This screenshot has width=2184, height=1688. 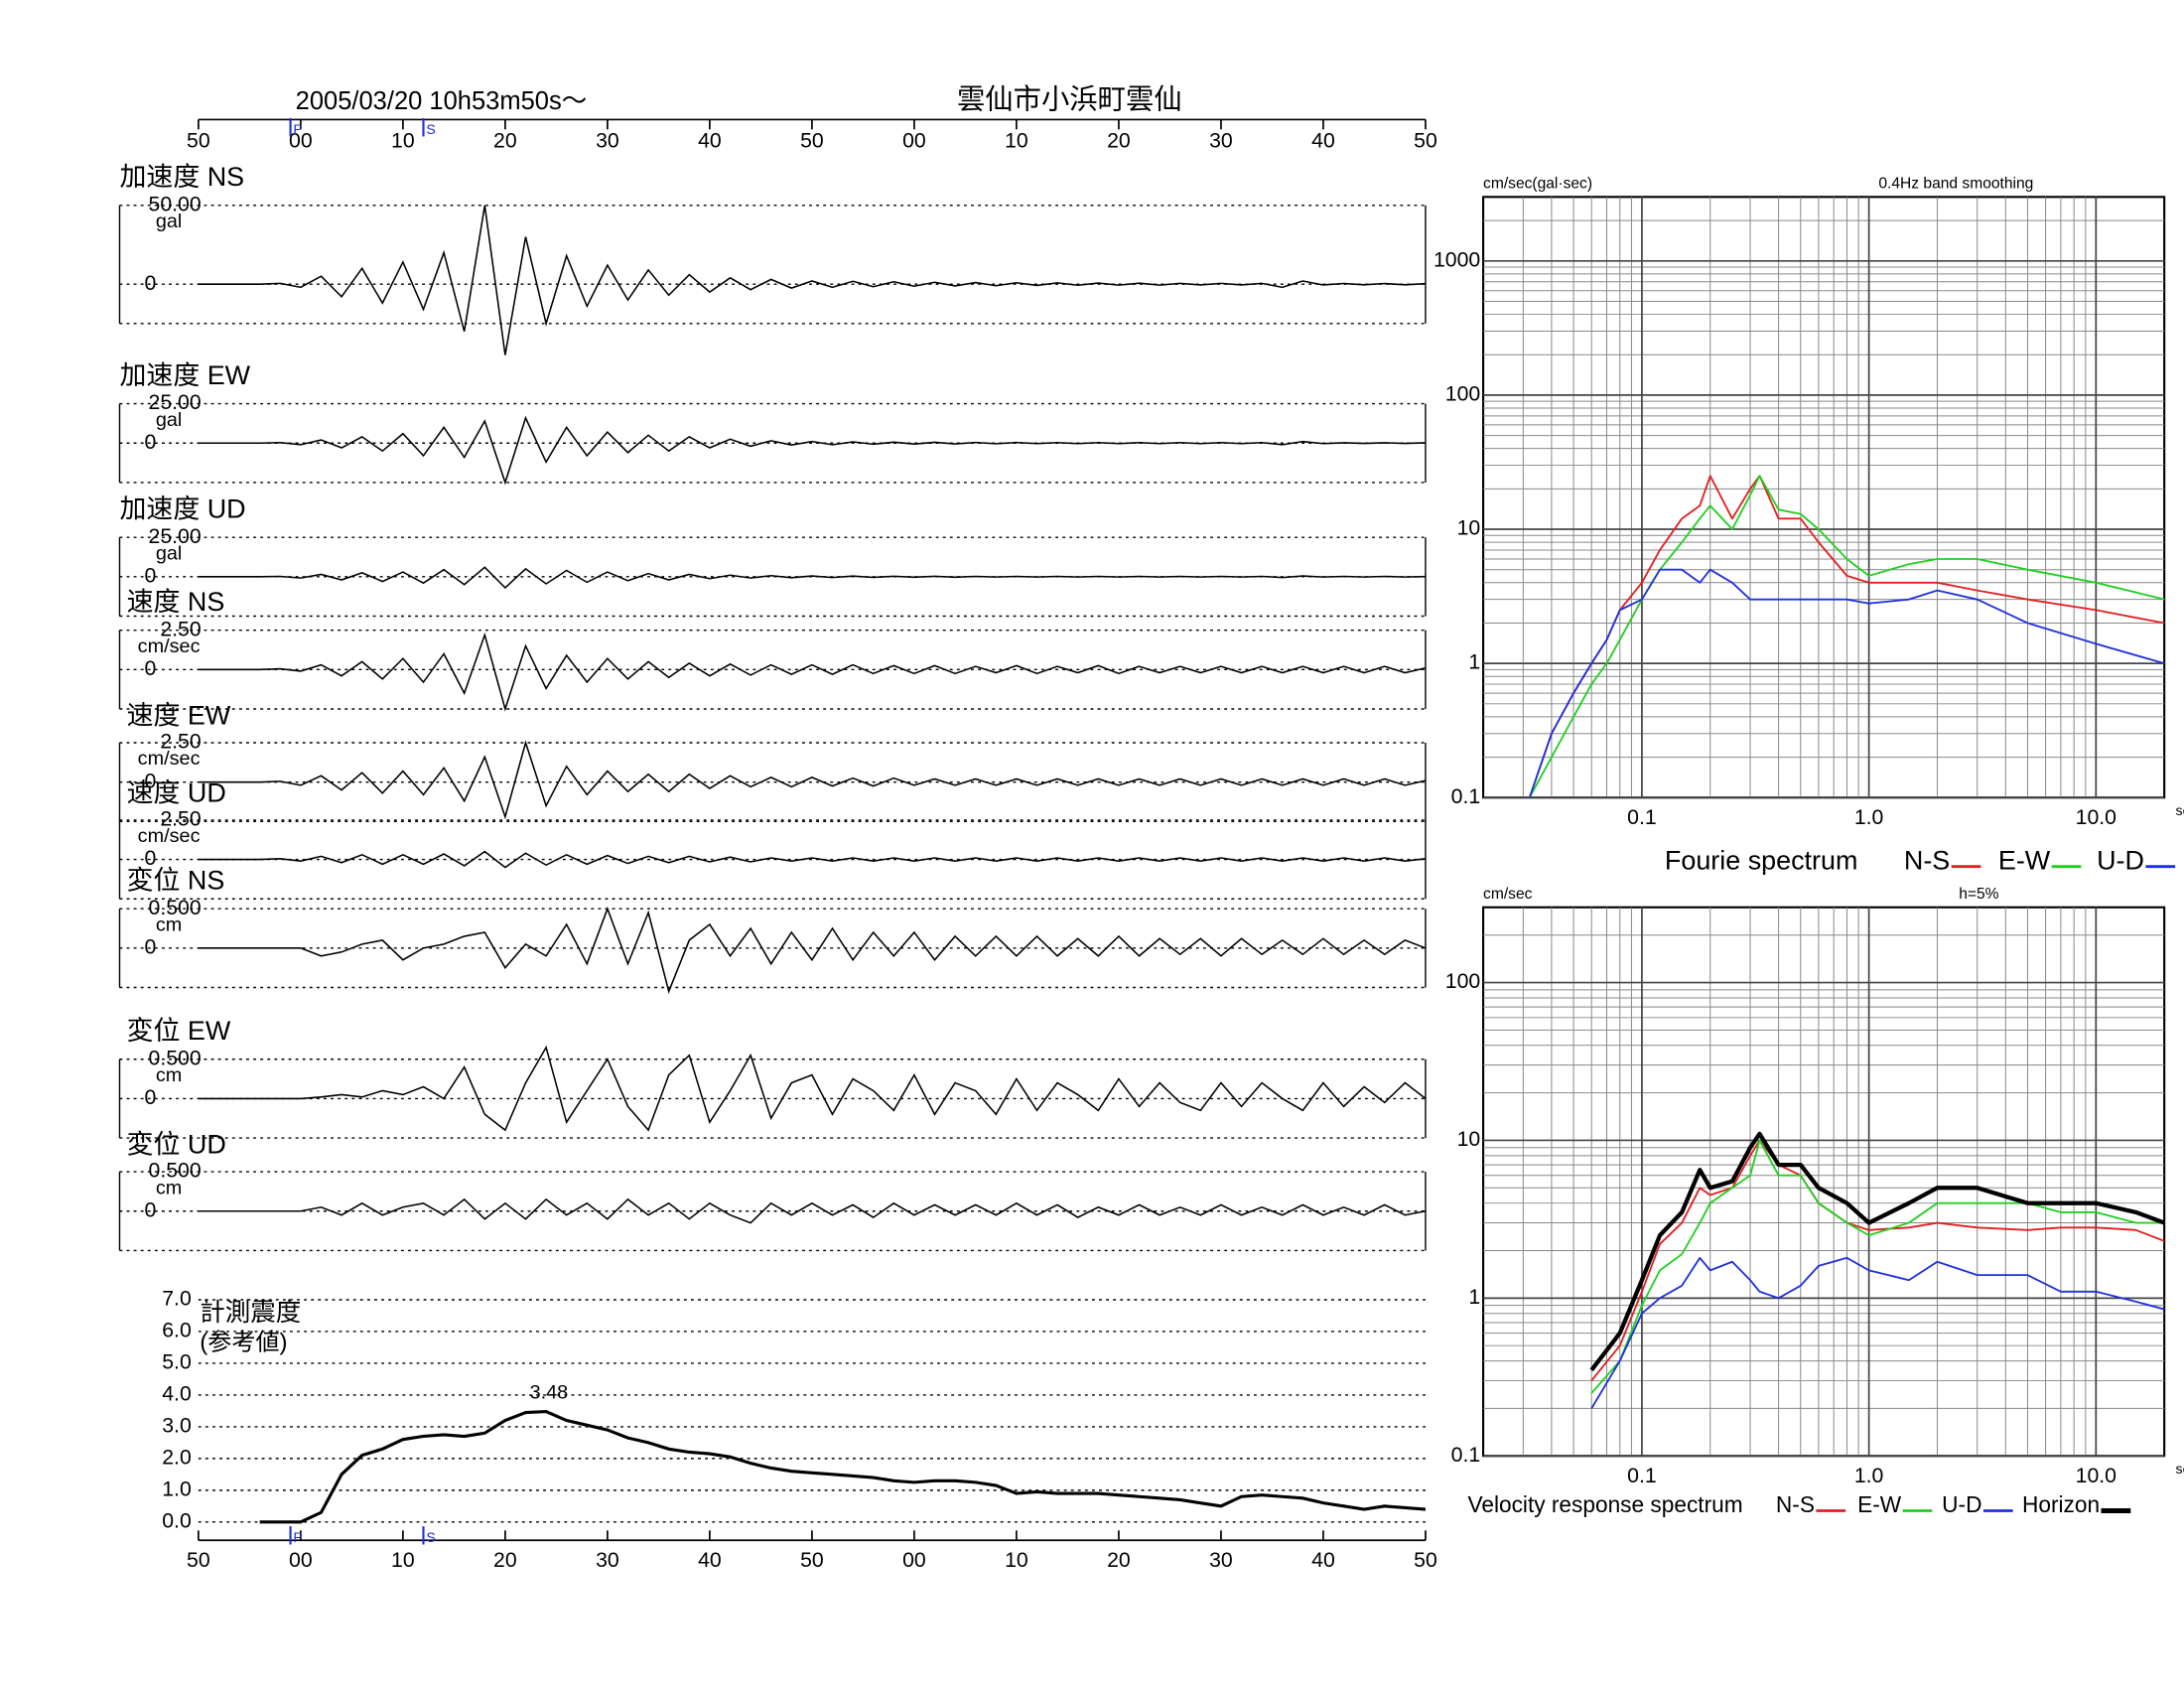 What do you see at coordinates (177, 1488) in the screenshot?
I see `y-tick-label: 1.0` at bounding box center [177, 1488].